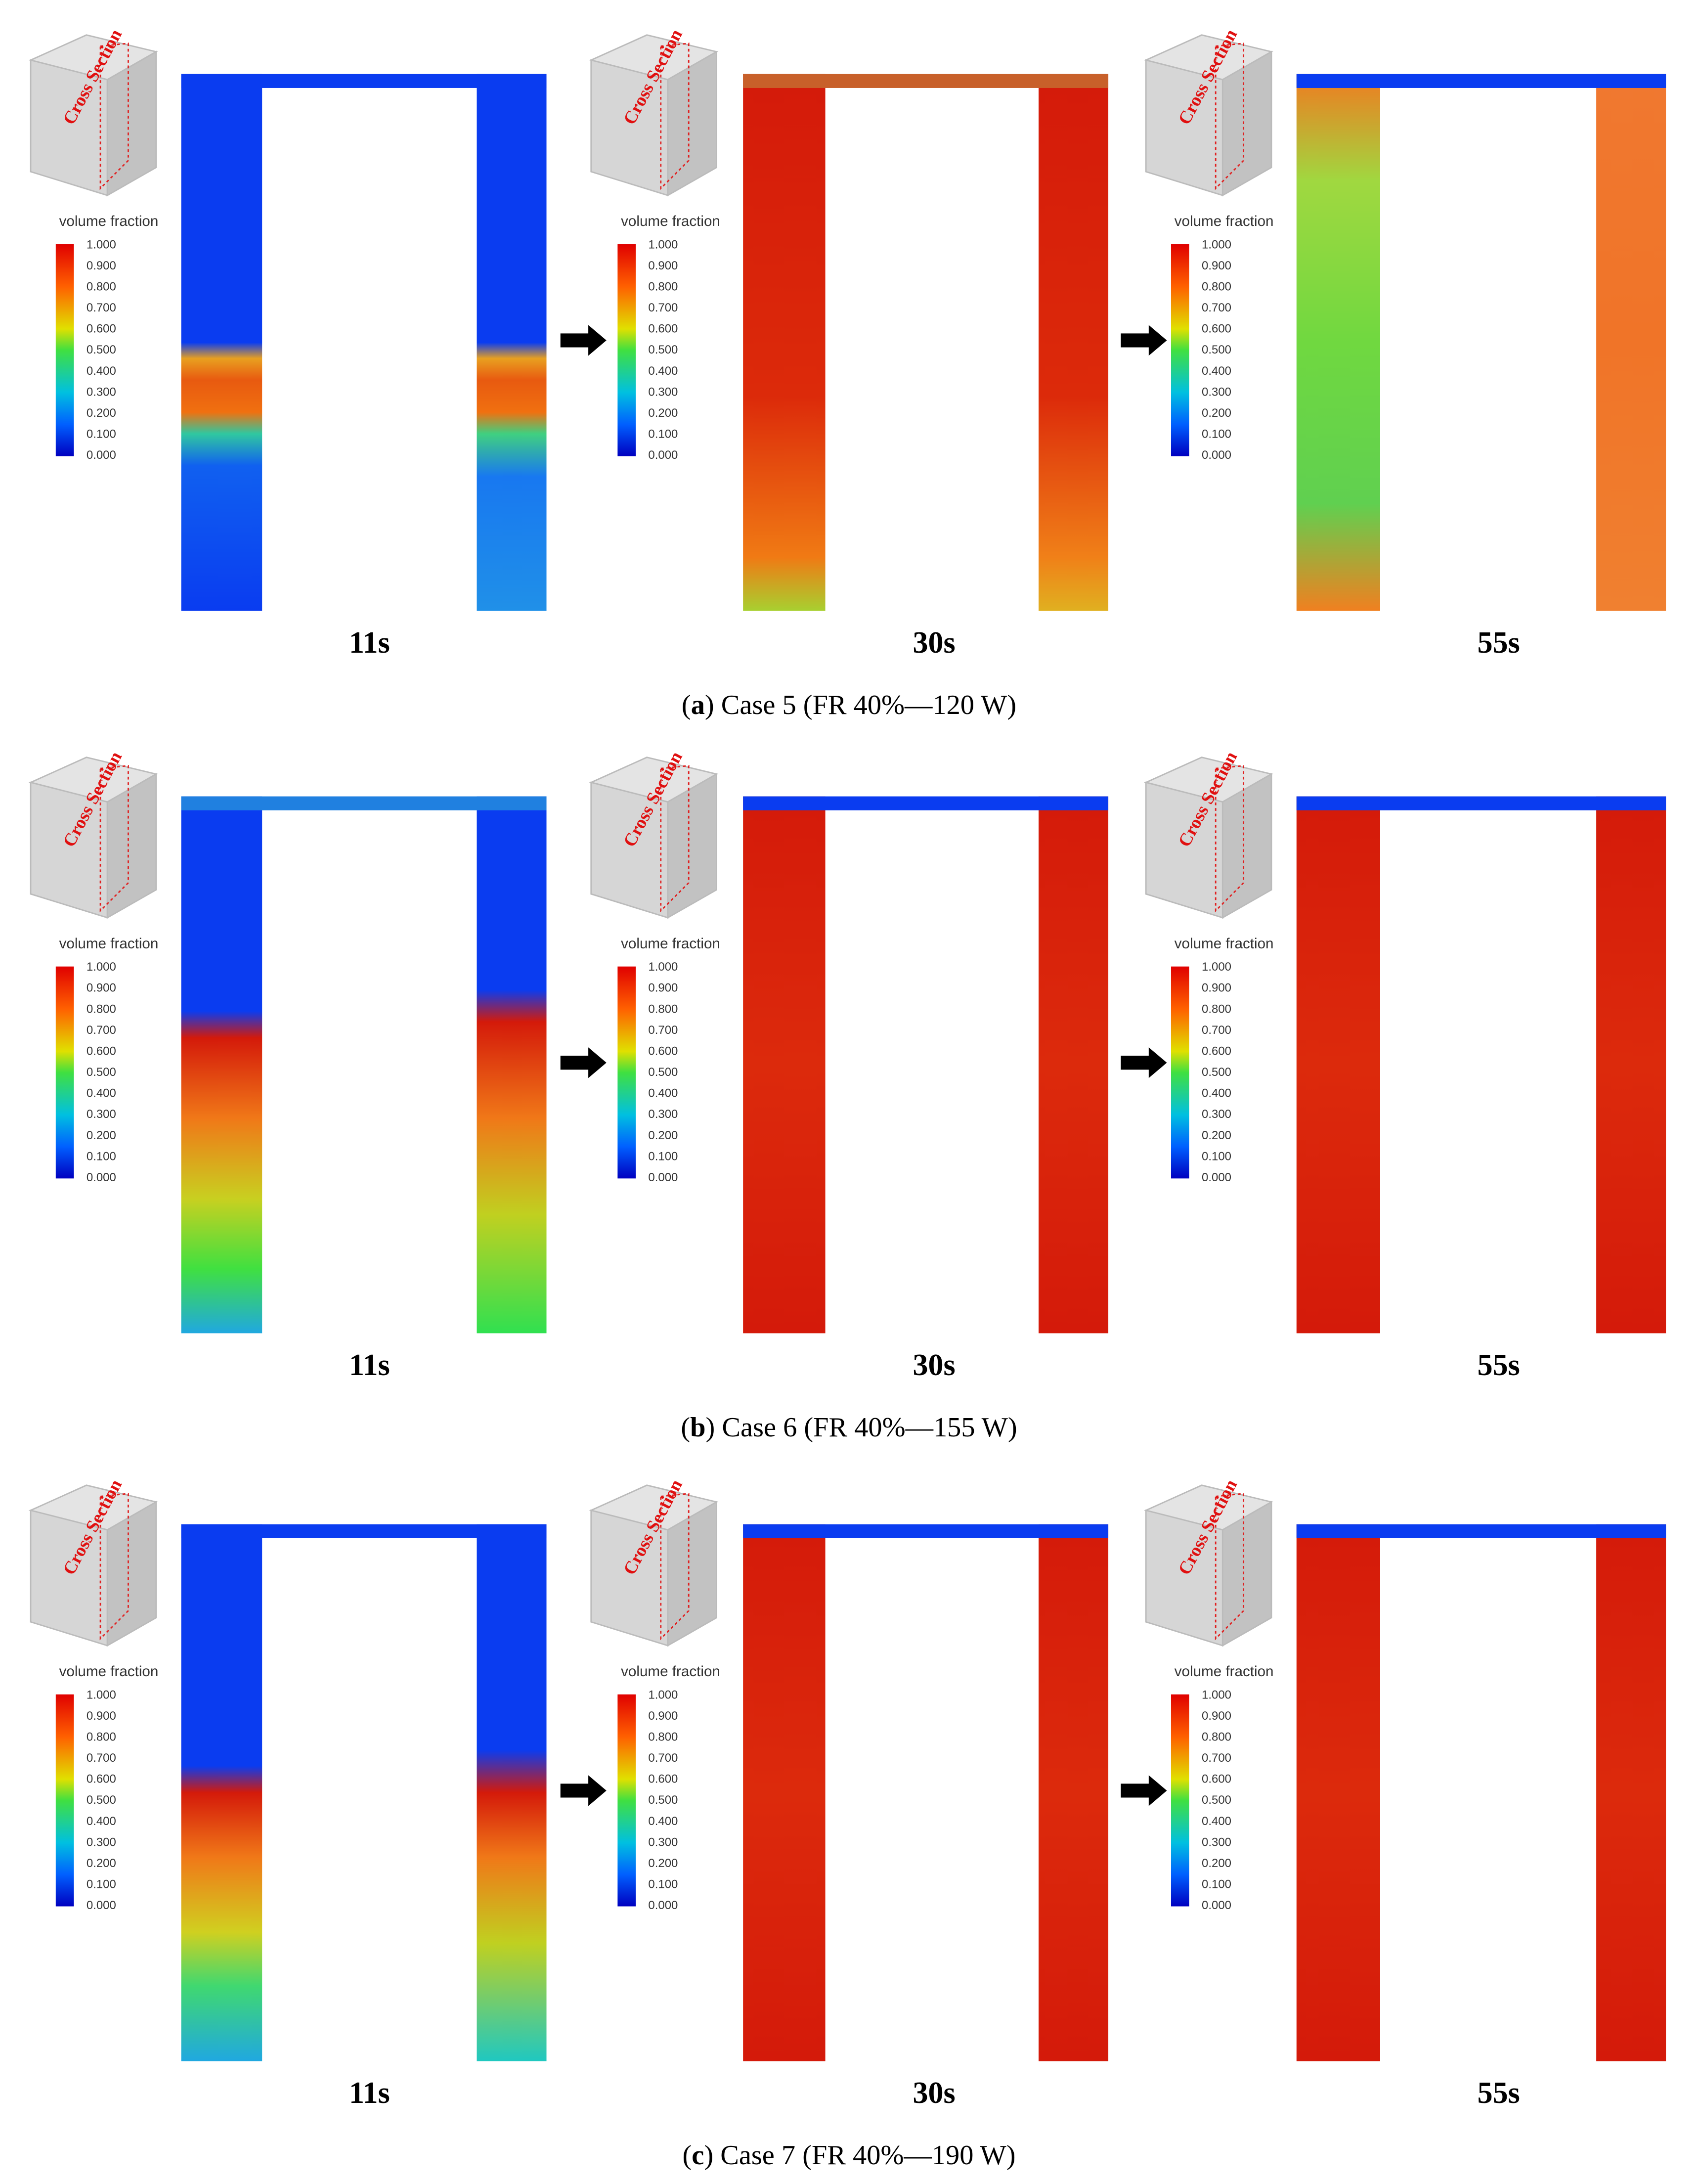  I want to click on caption-letter: c, so click(698, 2155).